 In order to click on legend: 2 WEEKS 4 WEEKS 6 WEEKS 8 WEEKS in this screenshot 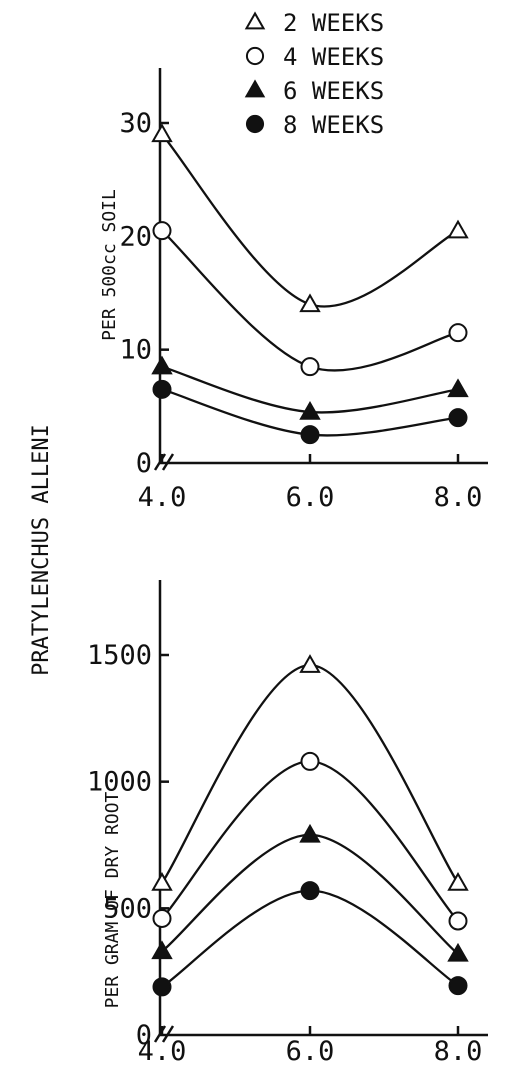, I will do `click(314, 74)`.